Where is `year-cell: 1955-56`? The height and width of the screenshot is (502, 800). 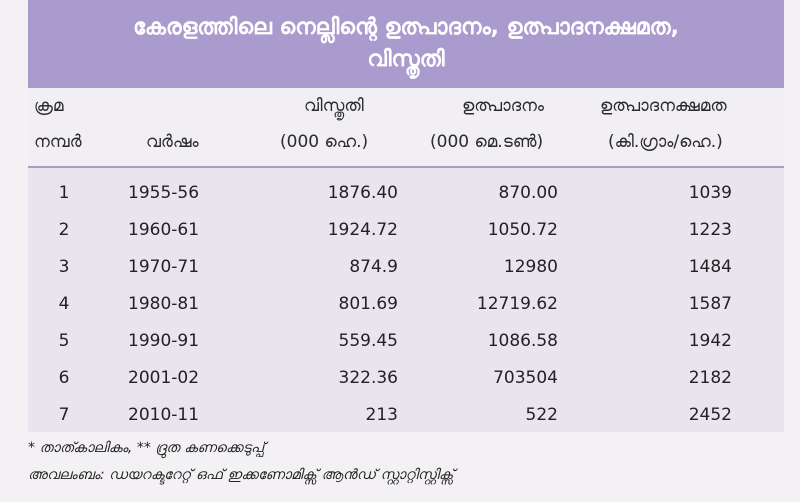
year-cell: 1955-56 is located at coordinates (164, 193).